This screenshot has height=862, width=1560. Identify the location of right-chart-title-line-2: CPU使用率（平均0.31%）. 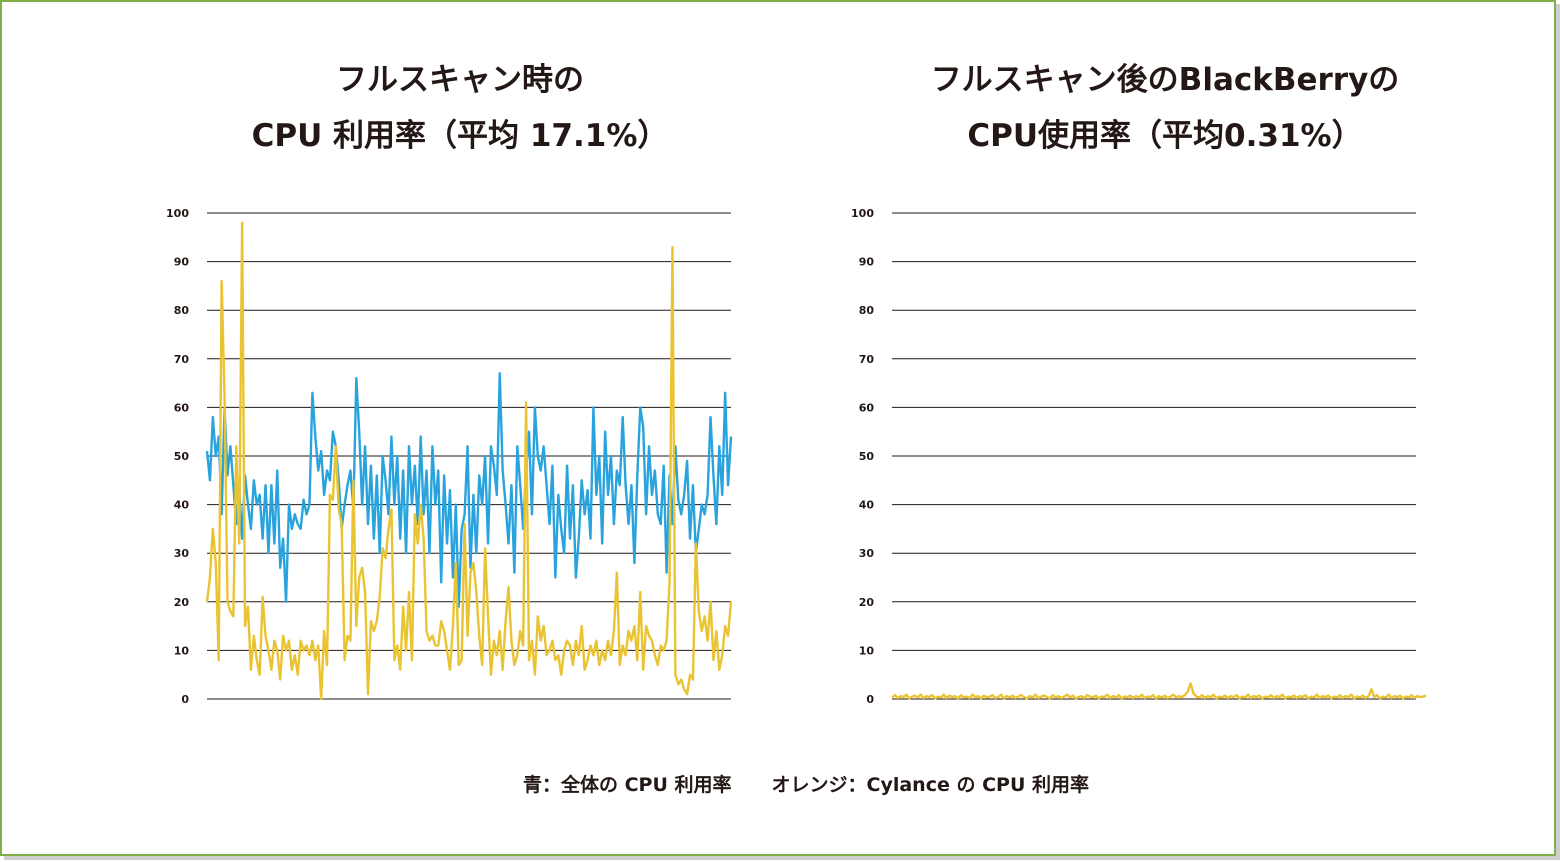
(1165, 136).